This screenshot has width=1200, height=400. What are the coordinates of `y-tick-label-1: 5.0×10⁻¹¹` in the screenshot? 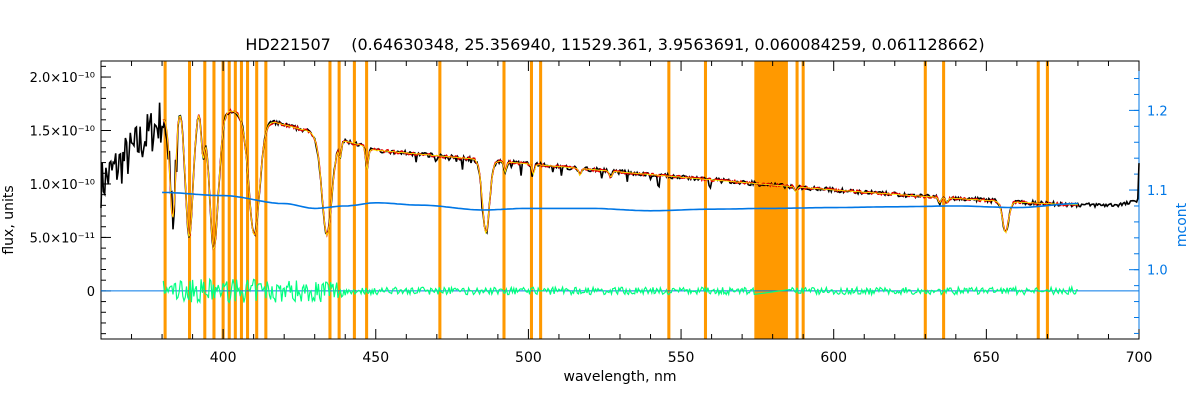 It's located at (62, 238).